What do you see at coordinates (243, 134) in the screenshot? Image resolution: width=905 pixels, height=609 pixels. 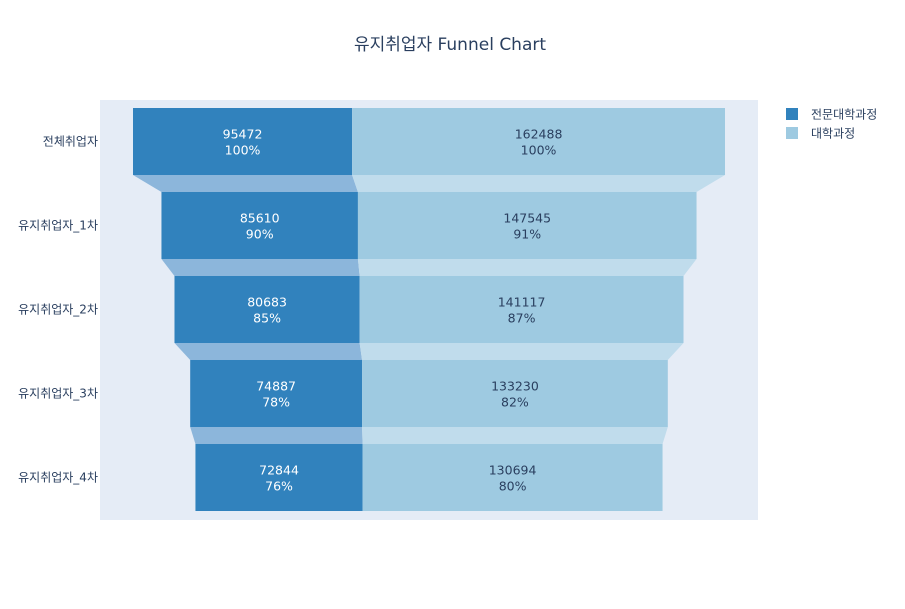 I see `value-label-series-1-stage-1: 95472` at bounding box center [243, 134].